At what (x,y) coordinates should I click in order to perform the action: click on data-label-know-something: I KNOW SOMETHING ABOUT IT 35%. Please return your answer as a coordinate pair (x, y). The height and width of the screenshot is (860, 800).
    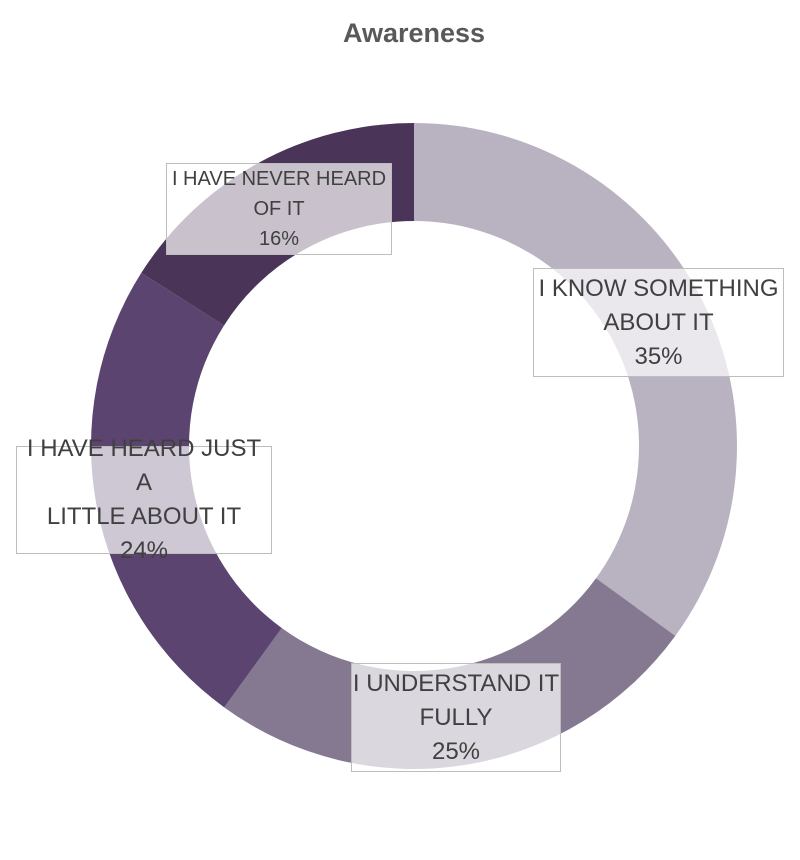
    Looking at the image, I should click on (658, 322).